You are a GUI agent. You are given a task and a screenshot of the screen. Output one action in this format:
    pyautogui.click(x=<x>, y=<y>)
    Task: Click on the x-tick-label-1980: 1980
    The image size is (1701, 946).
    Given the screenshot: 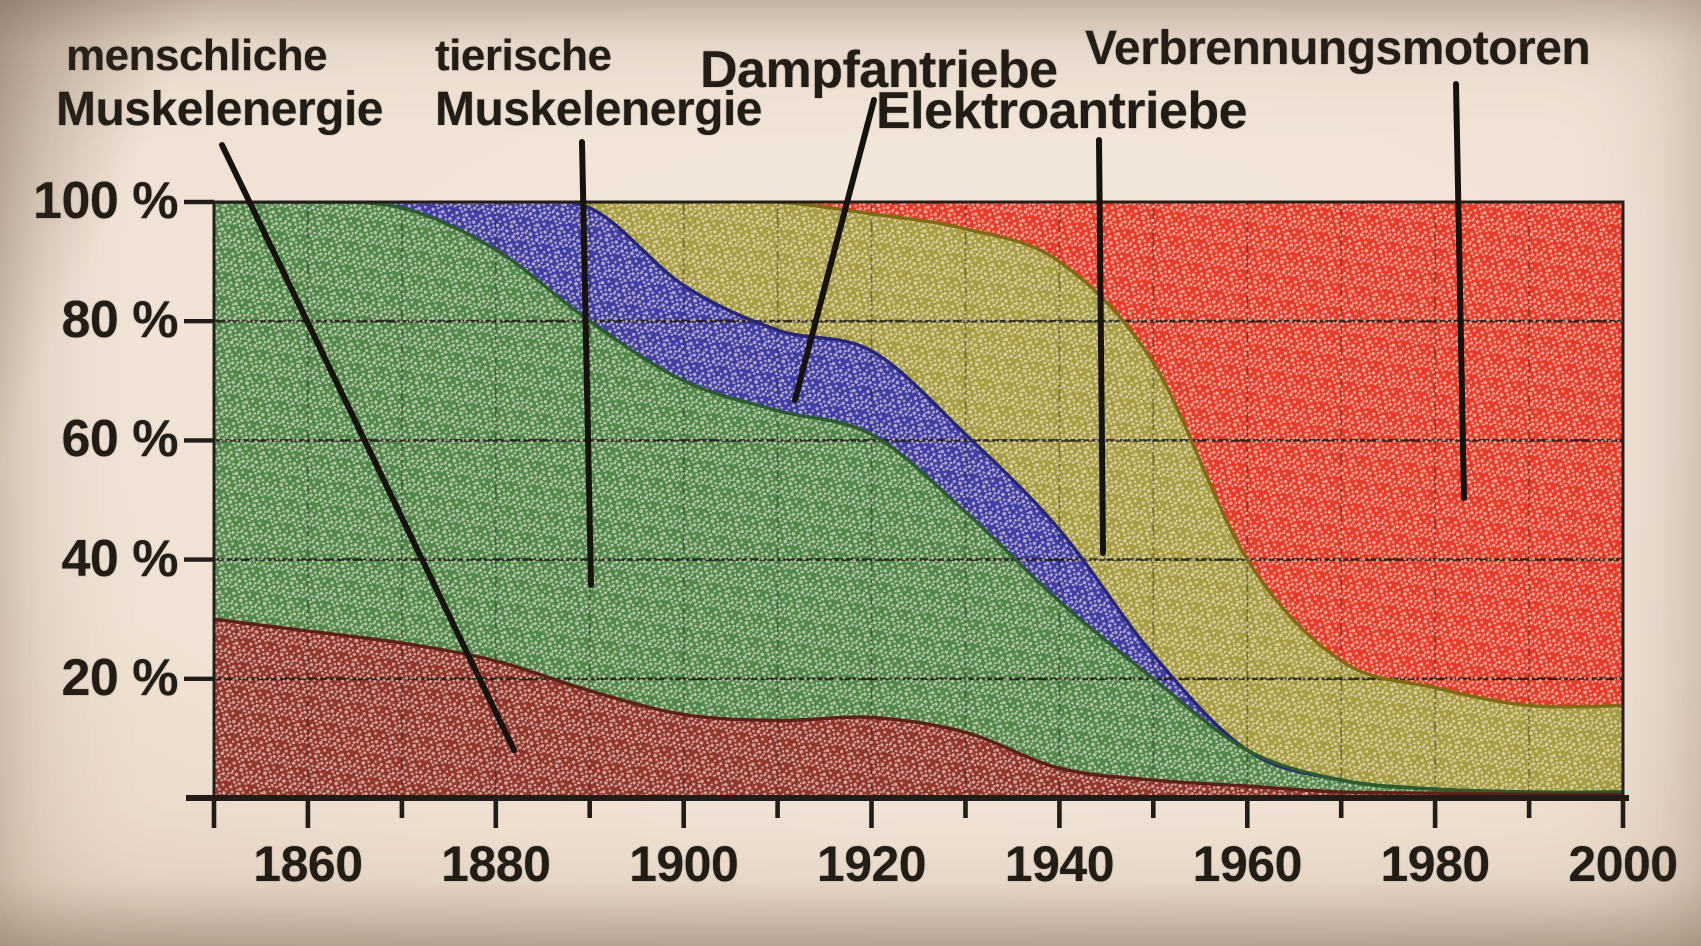 What is the action you would take?
    pyautogui.click(x=1435, y=864)
    